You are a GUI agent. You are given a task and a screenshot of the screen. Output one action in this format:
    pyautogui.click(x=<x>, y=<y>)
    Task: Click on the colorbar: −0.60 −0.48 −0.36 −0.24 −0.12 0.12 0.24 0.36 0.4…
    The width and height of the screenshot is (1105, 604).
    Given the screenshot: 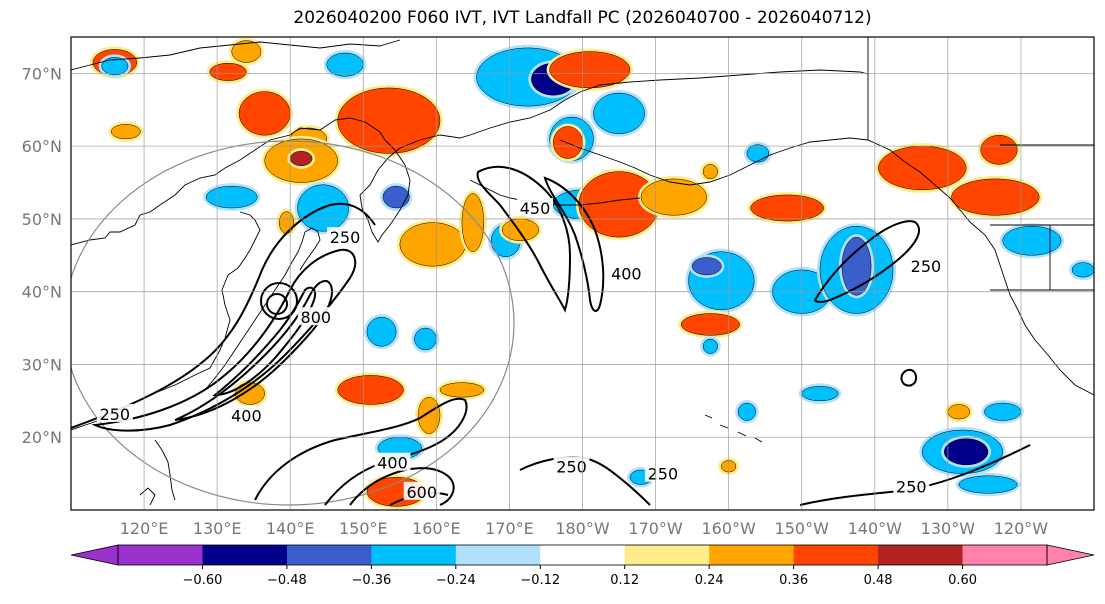 What is the action you would take?
    pyautogui.click(x=582, y=566)
    